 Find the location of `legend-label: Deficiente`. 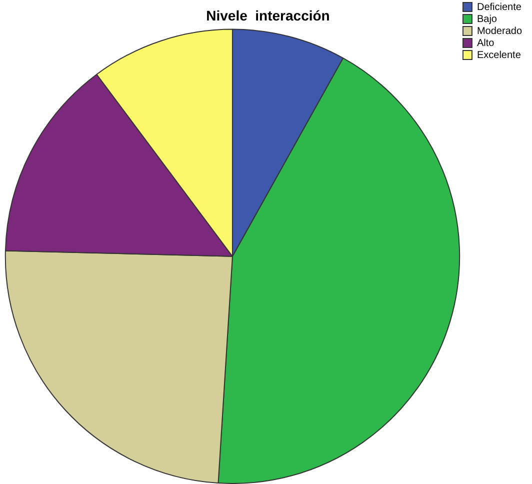

legend-label: Deficiente is located at coordinates (499, 7).